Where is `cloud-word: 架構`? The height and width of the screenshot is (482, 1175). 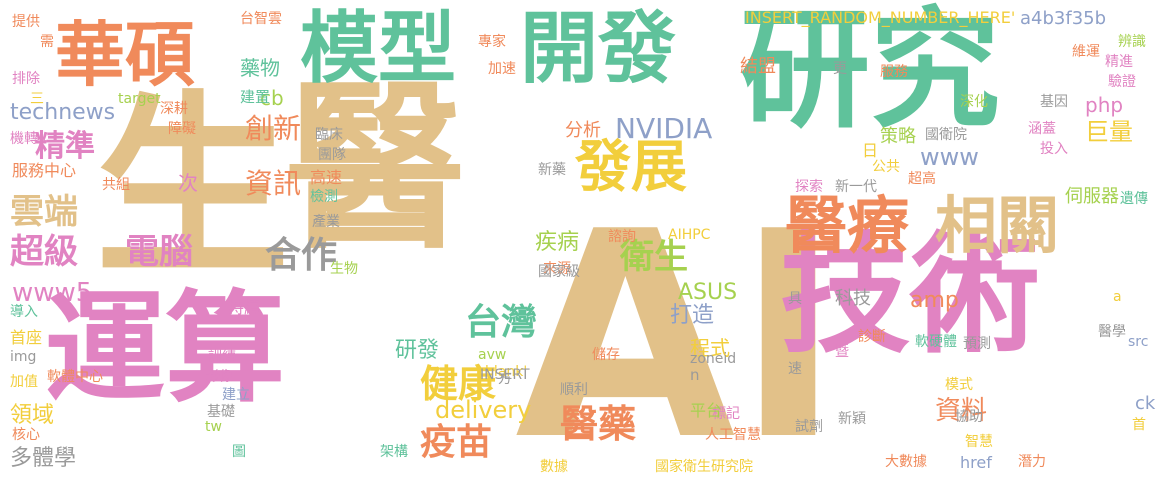
cloud-word: 架構 is located at coordinates (394, 452).